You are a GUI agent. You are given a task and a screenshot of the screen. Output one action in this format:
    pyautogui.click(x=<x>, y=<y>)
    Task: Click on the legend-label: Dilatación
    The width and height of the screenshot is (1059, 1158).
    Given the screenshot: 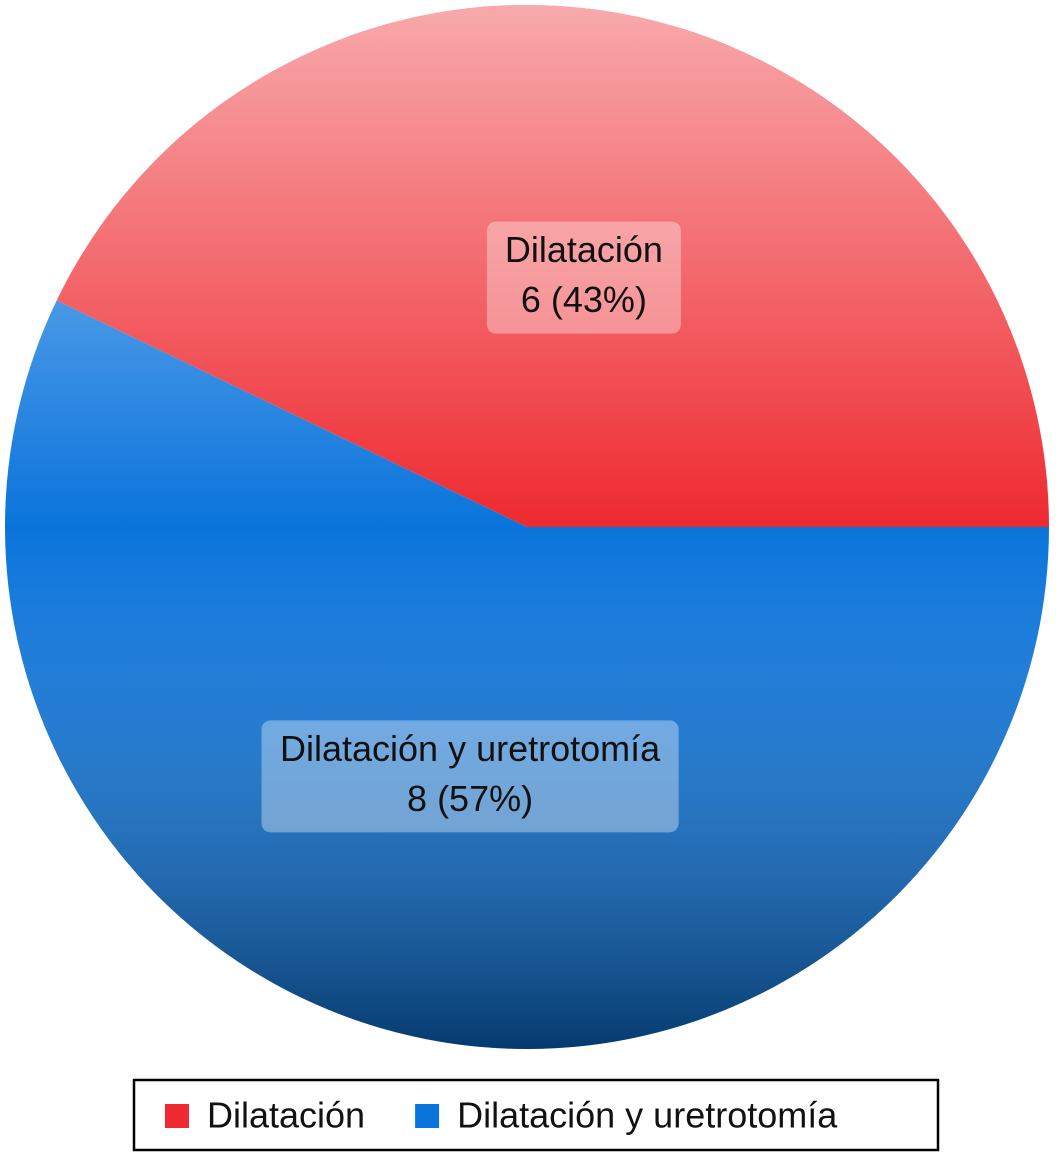 What is the action you would take?
    pyautogui.click(x=286, y=1115)
    